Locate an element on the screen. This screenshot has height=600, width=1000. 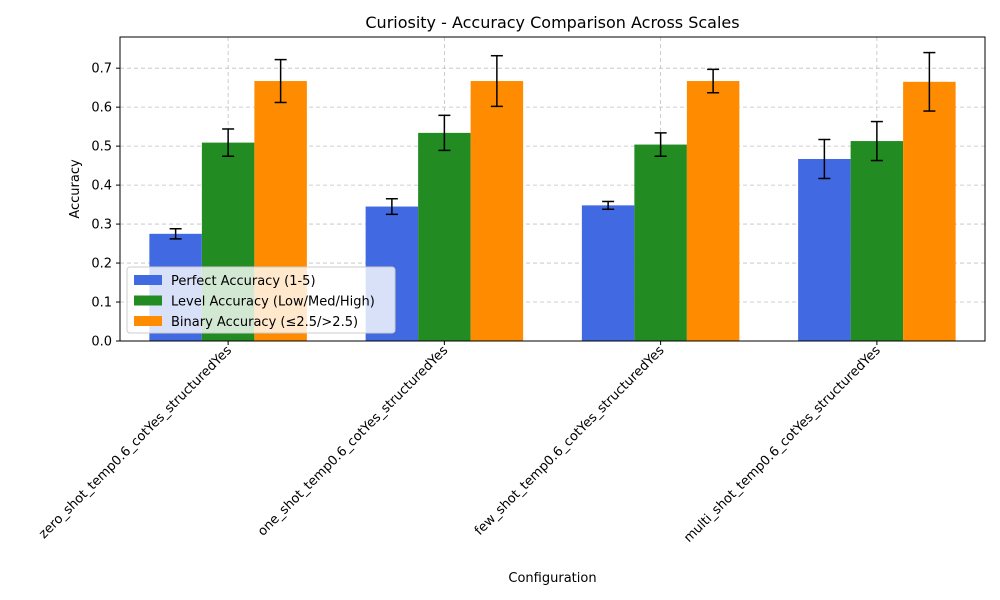
x-tick-label: zero_shot_temp0.6_cotYes_structuredYes is located at coordinates (135, 442).